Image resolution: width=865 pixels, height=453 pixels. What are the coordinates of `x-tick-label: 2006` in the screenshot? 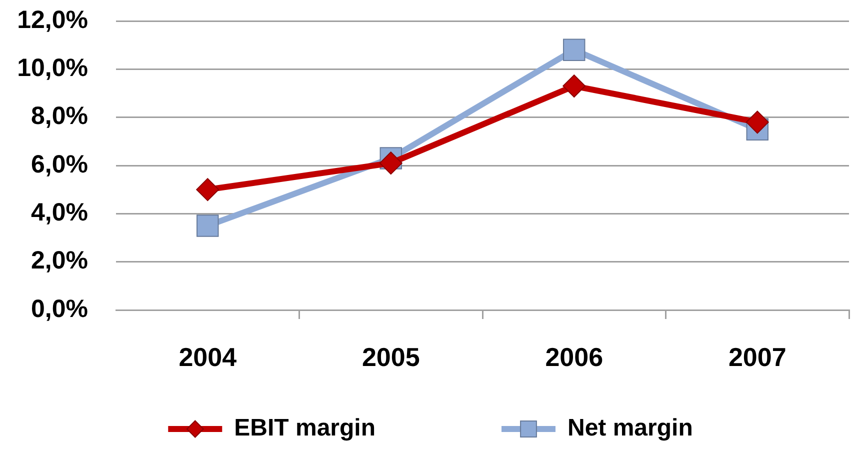 It's located at (574, 357).